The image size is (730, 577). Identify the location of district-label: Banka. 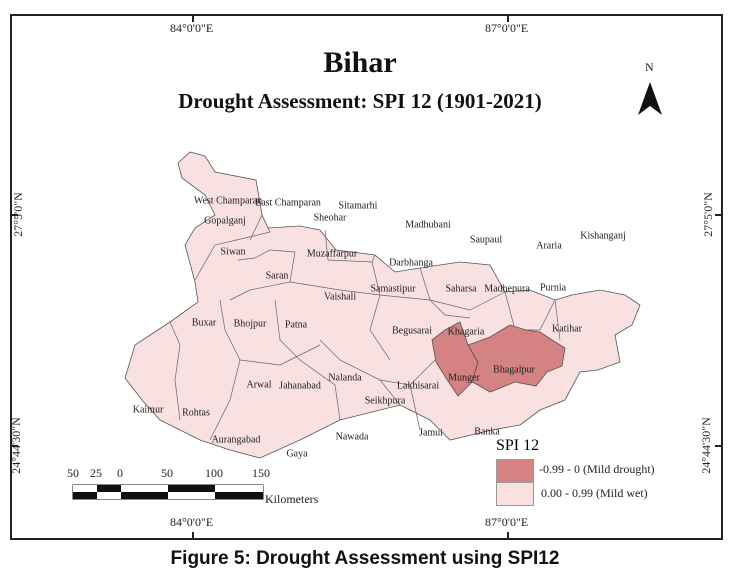
(487, 432).